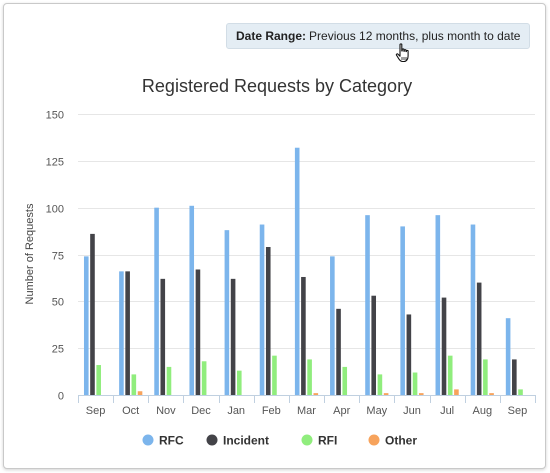 The width and height of the screenshot is (550, 473). Describe the element at coordinates (479, 338) in the screenshot. I see `bar-incident-aug` at that location.